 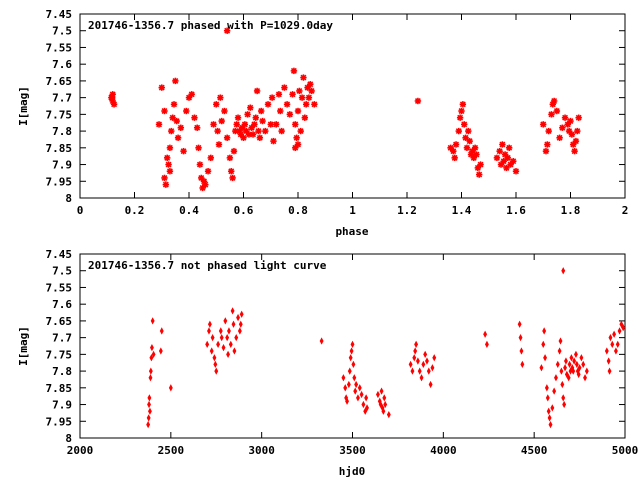 What do you see at coordinates (62, 165) in the screenshot?
I see `y-tick-label: 7.9` at bounding box center [62, 165].